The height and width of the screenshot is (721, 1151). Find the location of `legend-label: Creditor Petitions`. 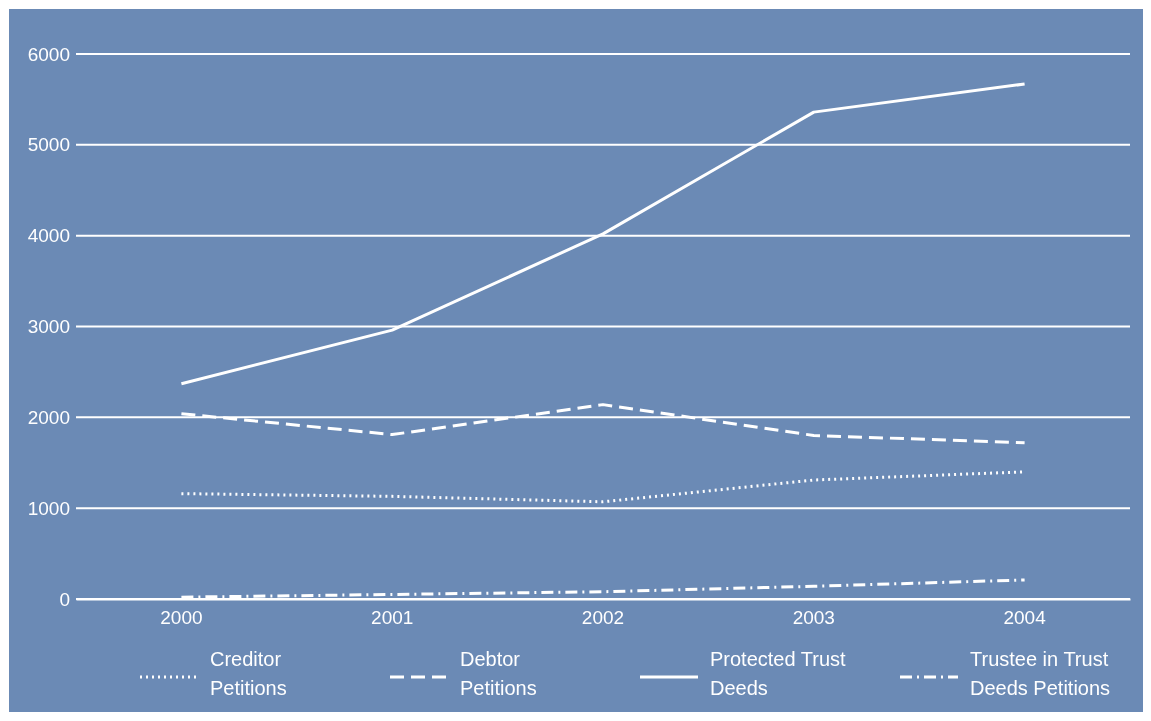

legend-label: Creditor Petitions is located at coordinates (248, 673).